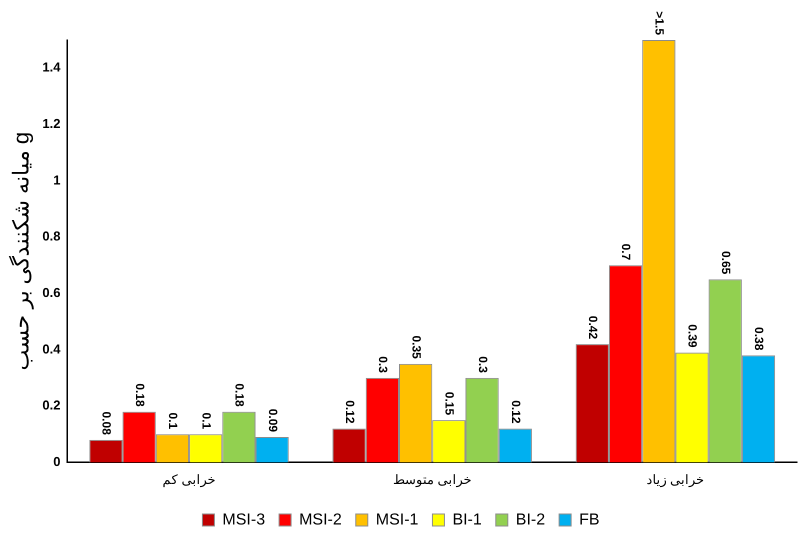  I want to click on y-tick-label: 1.4, so click(52, 67).